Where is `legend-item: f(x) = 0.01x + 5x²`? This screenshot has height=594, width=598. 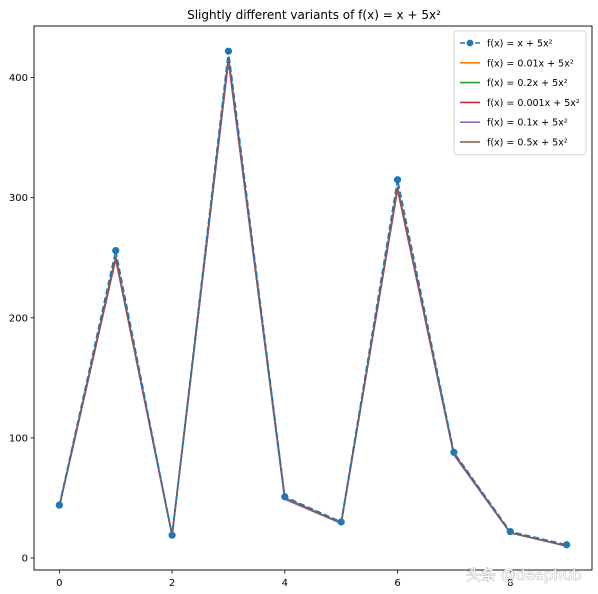 legend-item: f(x) = 0.01x + 5x² is located at coordinates (517, 63).